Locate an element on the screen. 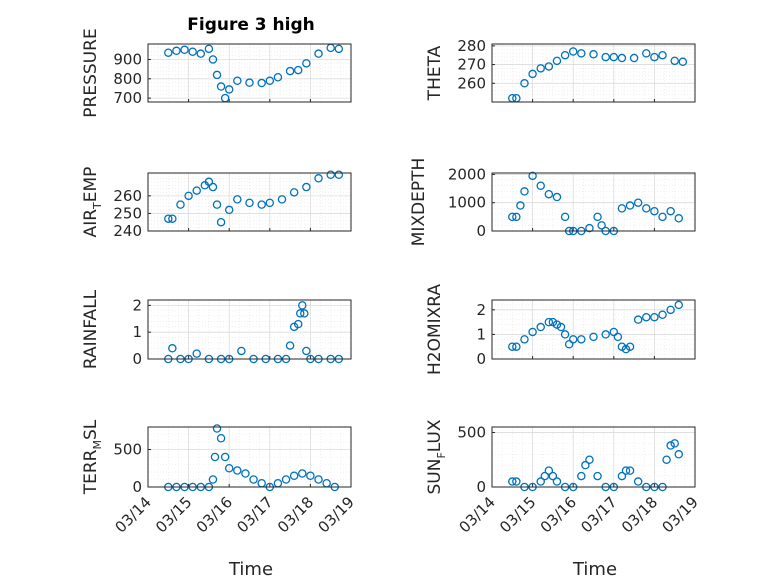 Image resolution: width=778 pixels, height=583 pixels. y-tick-label: 500 is located at coordinates (127, 450).